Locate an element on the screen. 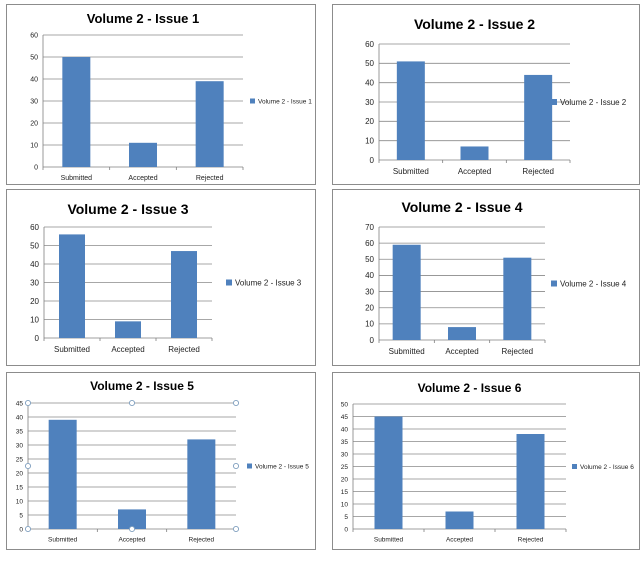  legend-label: Volume 2 - Issue 1 is located at coordinates (285, 101).